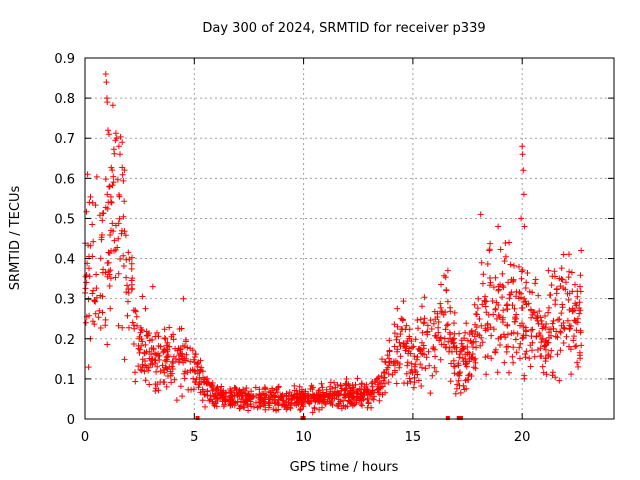 This screenshot has width=640, height=480. Describe the element at coordinates (71, 420) in the screenshot. I see `y-tick-label: 0` at that location.